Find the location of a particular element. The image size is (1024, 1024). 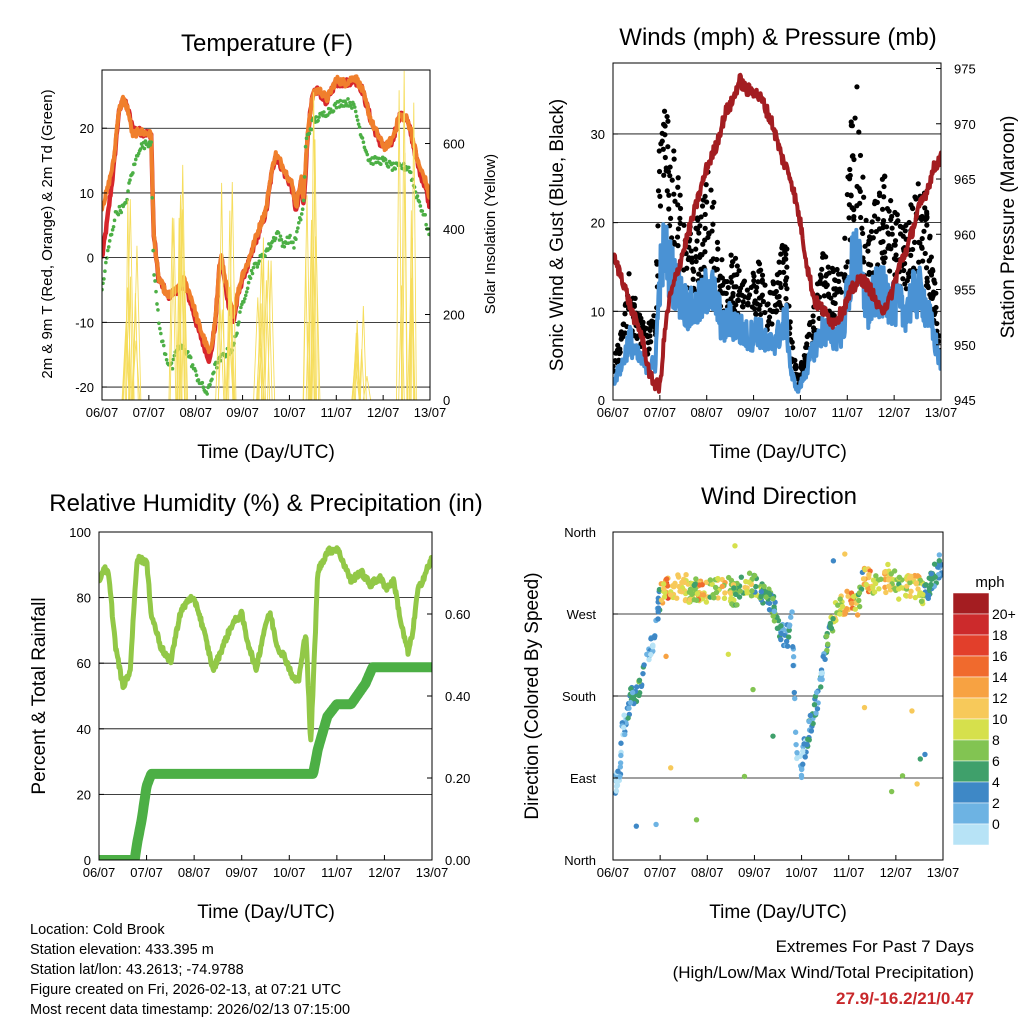

temperature-y2-tick-label: 400 is located at coordinates (454, 229).